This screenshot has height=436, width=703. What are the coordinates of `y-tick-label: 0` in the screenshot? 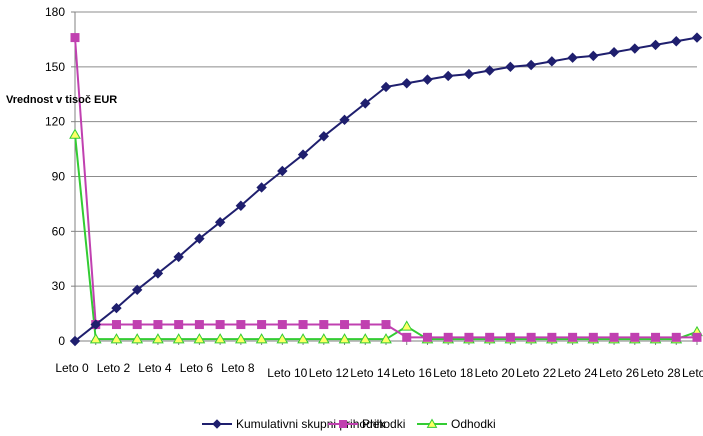 It's located at (61, 341).